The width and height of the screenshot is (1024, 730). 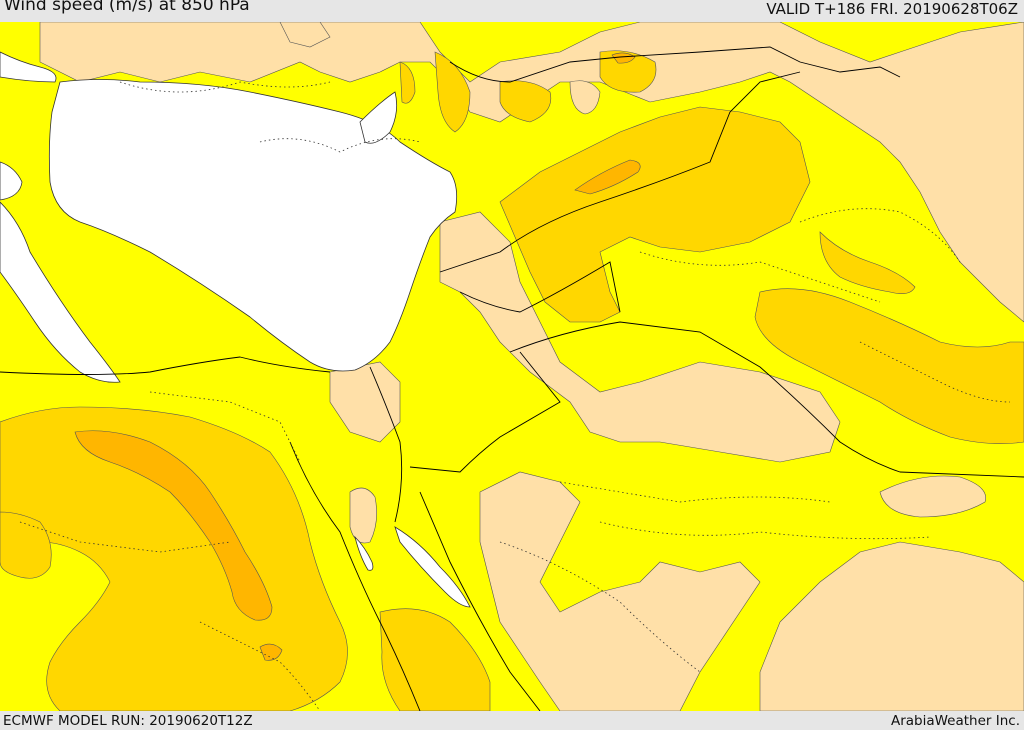 I want to click on brand-name: ArabiaWeather Inc., so click(x=955, y=721).